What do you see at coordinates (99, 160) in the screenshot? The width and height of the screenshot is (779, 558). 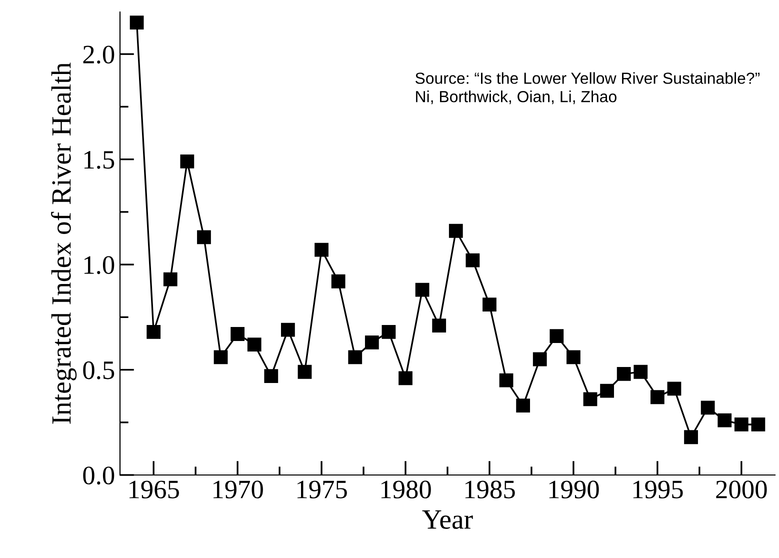 I see `y-tick-label: 1.5` at bounding box center [99, 160].